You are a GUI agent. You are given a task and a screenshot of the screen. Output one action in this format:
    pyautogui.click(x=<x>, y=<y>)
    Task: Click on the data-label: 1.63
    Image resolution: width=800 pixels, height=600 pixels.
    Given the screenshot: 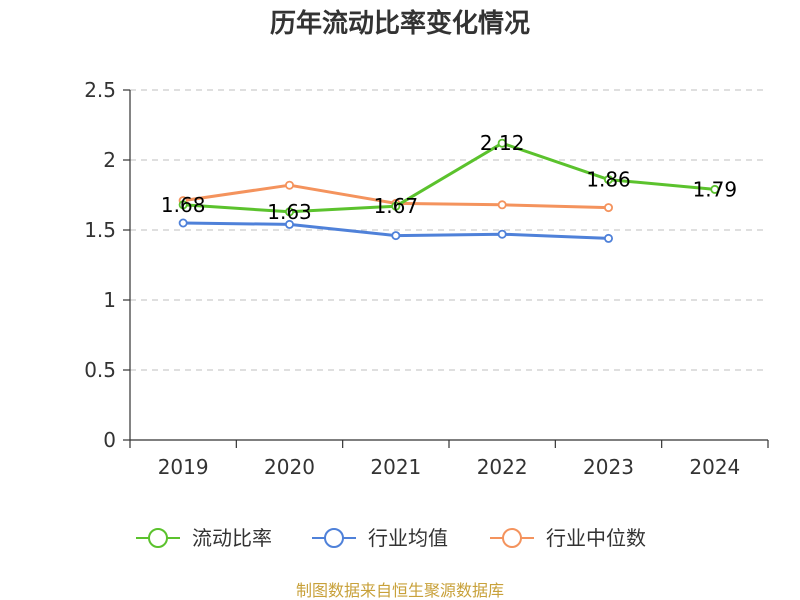 What is the action you would take?
    pyautogui.click(x=289, y=212)
    